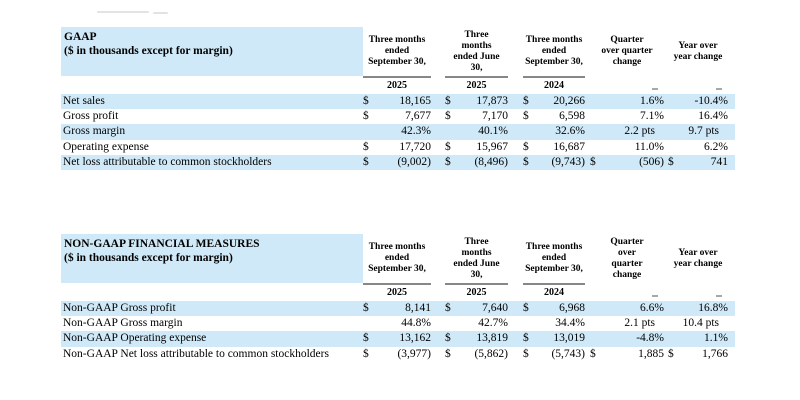 This screenshot has height=400, width=800. What do you see at coordinates (416, 131) in the screenshot?
I see `cell-value: 42.3%` at bounding box center [416, 131].